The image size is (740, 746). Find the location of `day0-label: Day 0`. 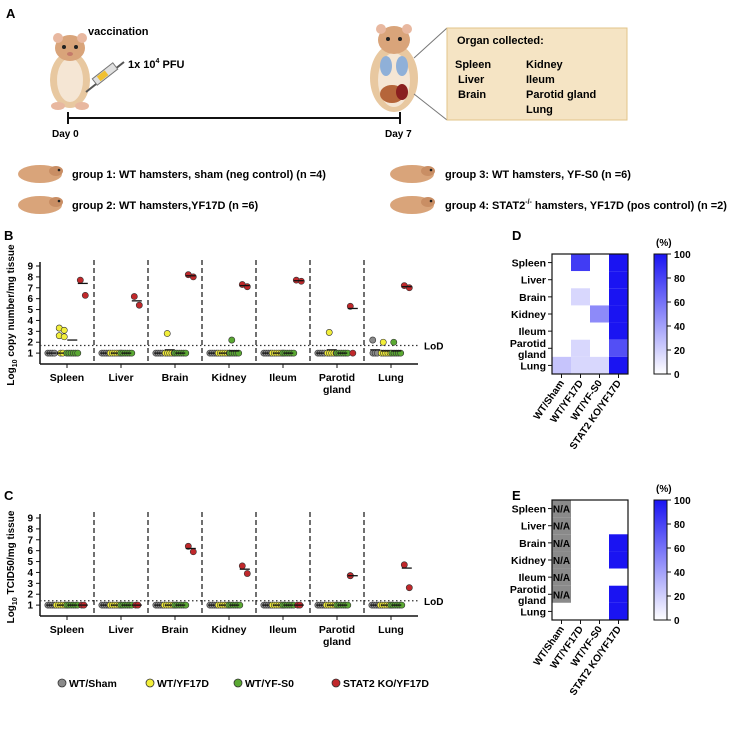

day0-label: Day 0 is located at coordinates (65, 134).